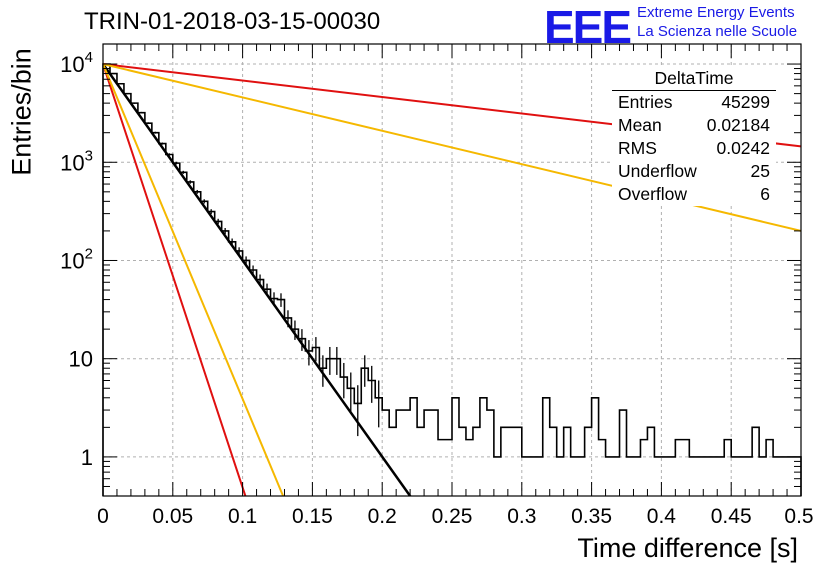 The height and width of the screenshot is (572, 836). I want to click on x-tick-label: 0.2, so click(382, 516).